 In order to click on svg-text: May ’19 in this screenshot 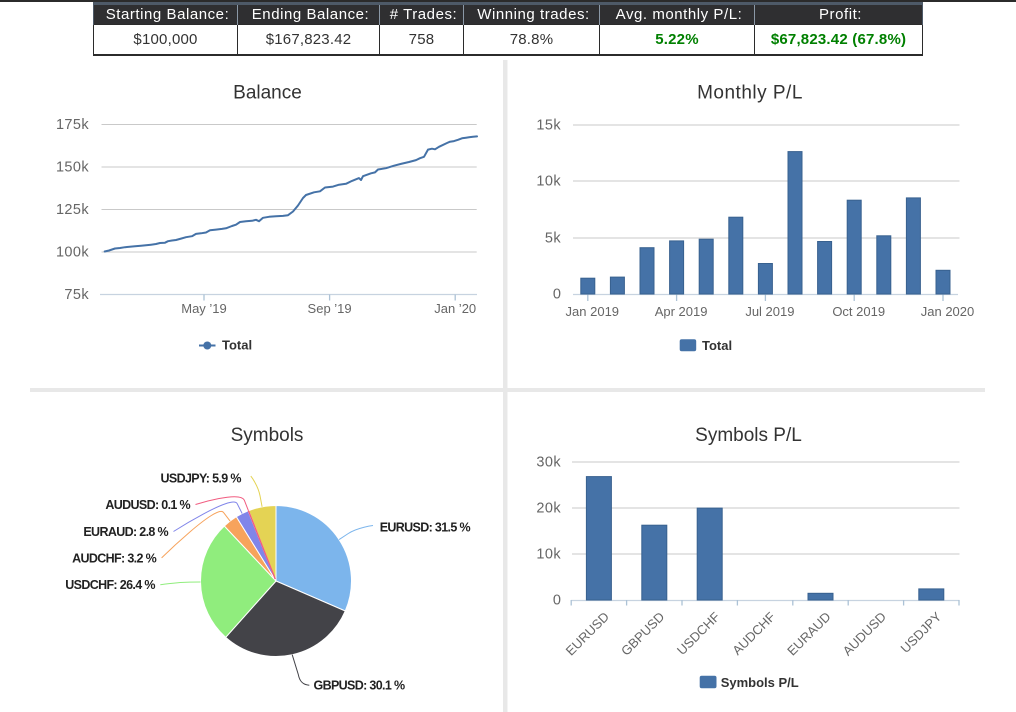, I will do `click(204, 308)`.